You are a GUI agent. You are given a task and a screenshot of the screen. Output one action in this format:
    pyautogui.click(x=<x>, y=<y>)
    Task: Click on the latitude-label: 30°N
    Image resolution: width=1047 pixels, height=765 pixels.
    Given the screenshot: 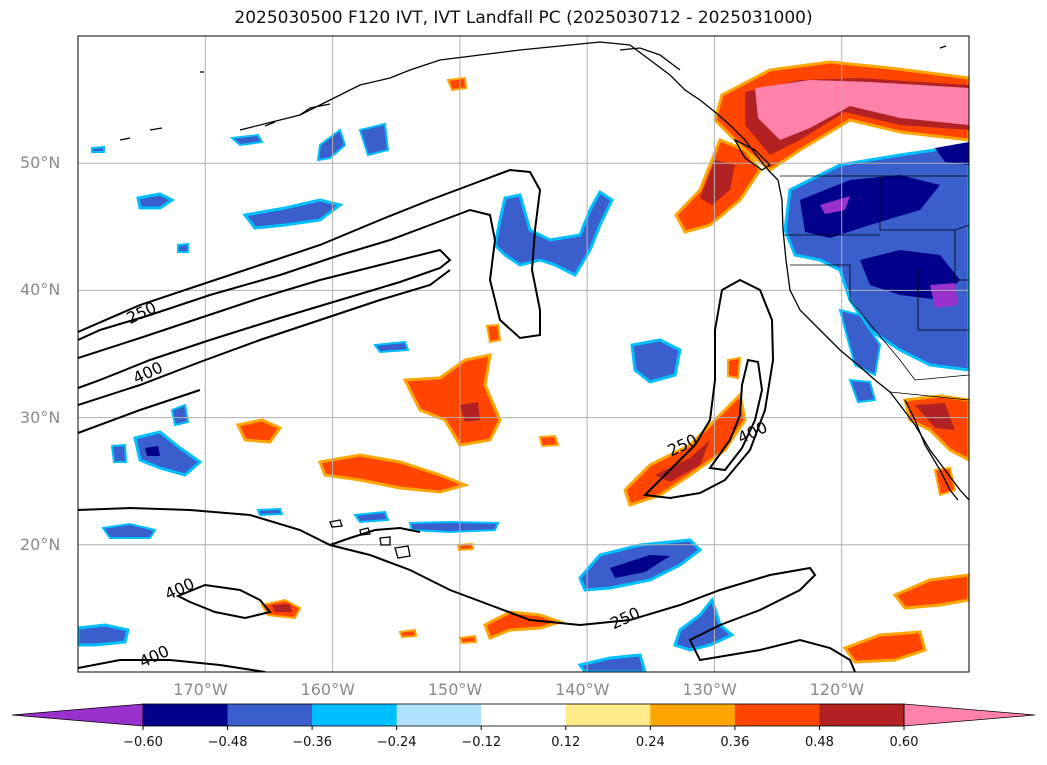 What is the action you would take?
    pyautogui.click(x=40, y=417)
    